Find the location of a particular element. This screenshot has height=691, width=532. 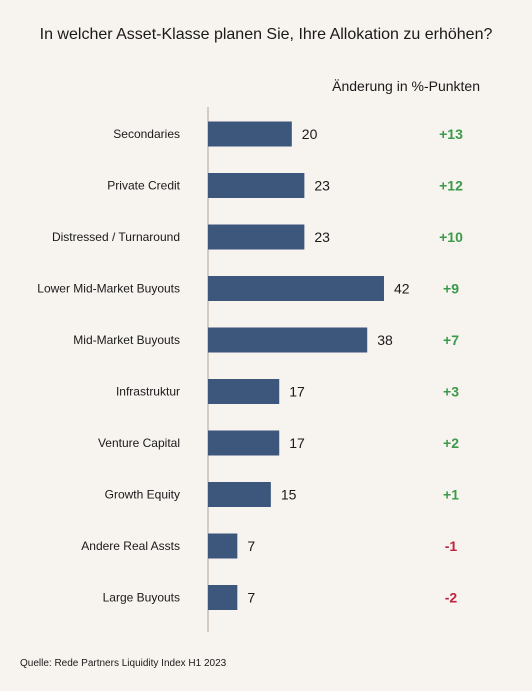

change-label: +10 is located at coordinates (451, 237).